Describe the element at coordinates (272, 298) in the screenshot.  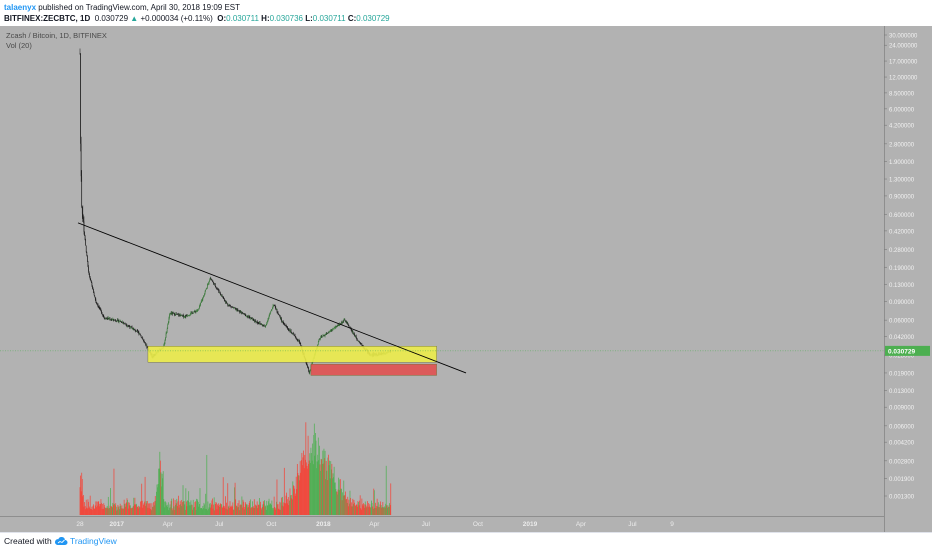
I see `descending-trendline` at that location.